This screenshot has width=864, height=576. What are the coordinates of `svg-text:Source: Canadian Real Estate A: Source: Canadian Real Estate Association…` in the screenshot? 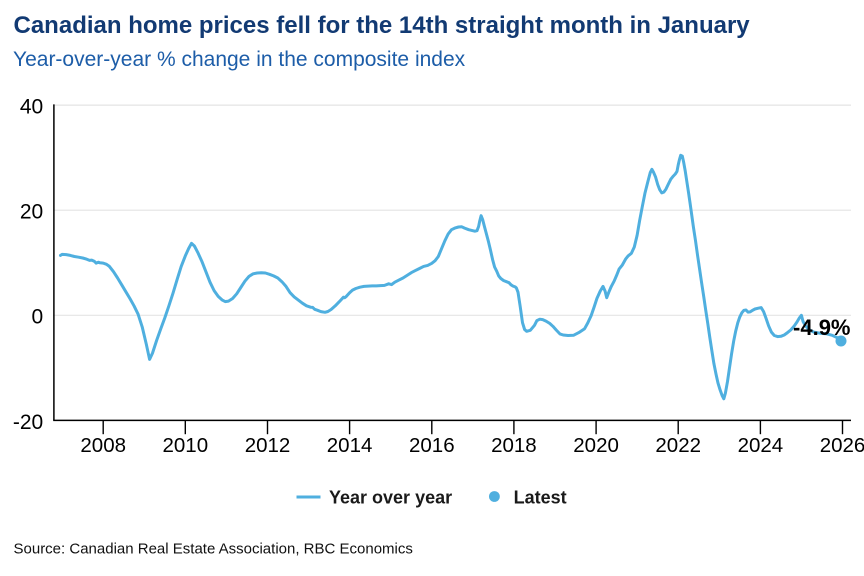 It's located at (213, 549).